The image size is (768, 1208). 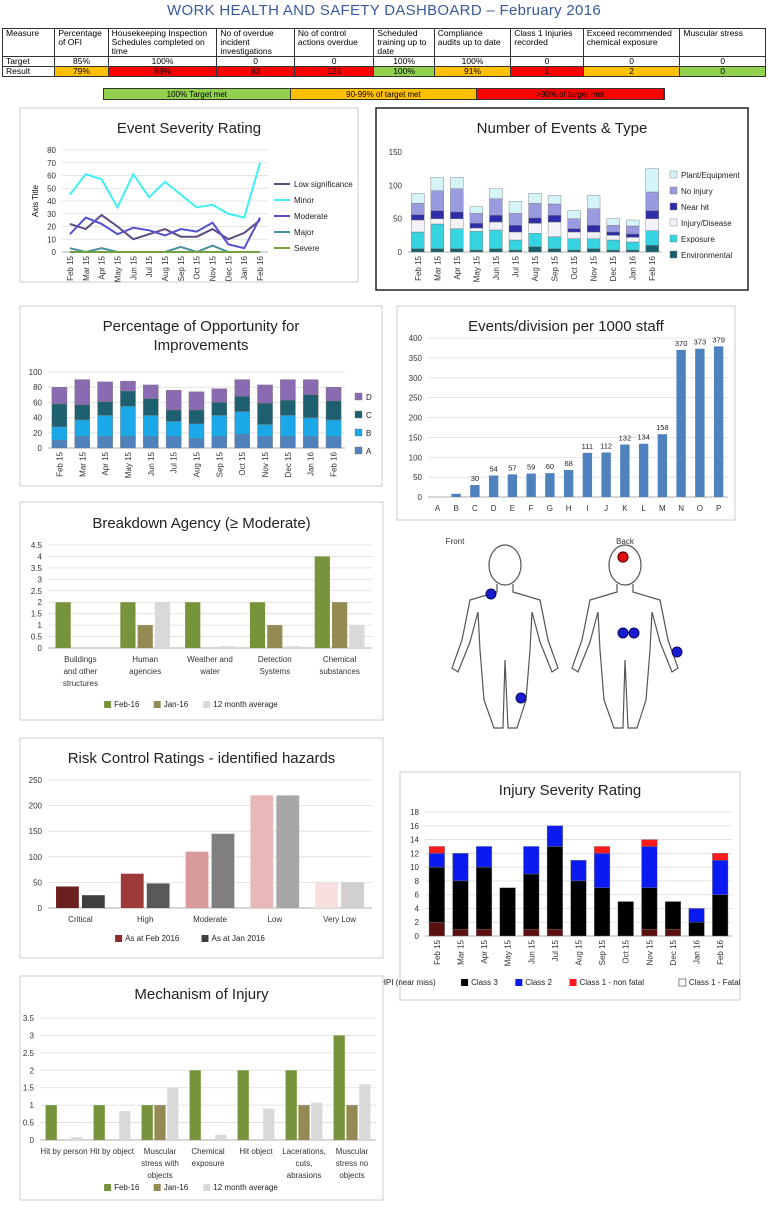 I want to click on legend-label: Feb-16, so click(x=127, y=1187).